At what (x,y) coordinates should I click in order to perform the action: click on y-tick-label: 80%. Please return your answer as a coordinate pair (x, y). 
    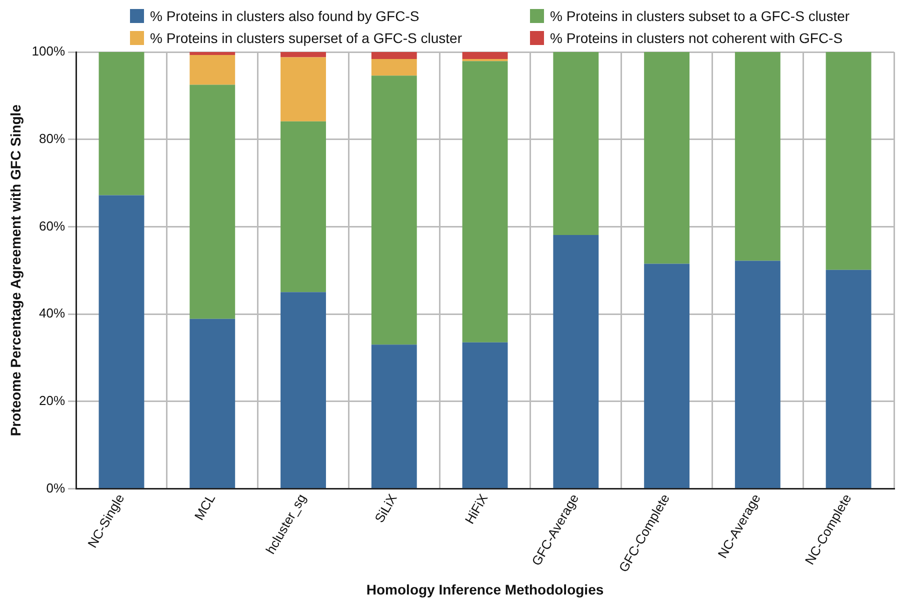
    Looking at the image, I should click on (52, 138).